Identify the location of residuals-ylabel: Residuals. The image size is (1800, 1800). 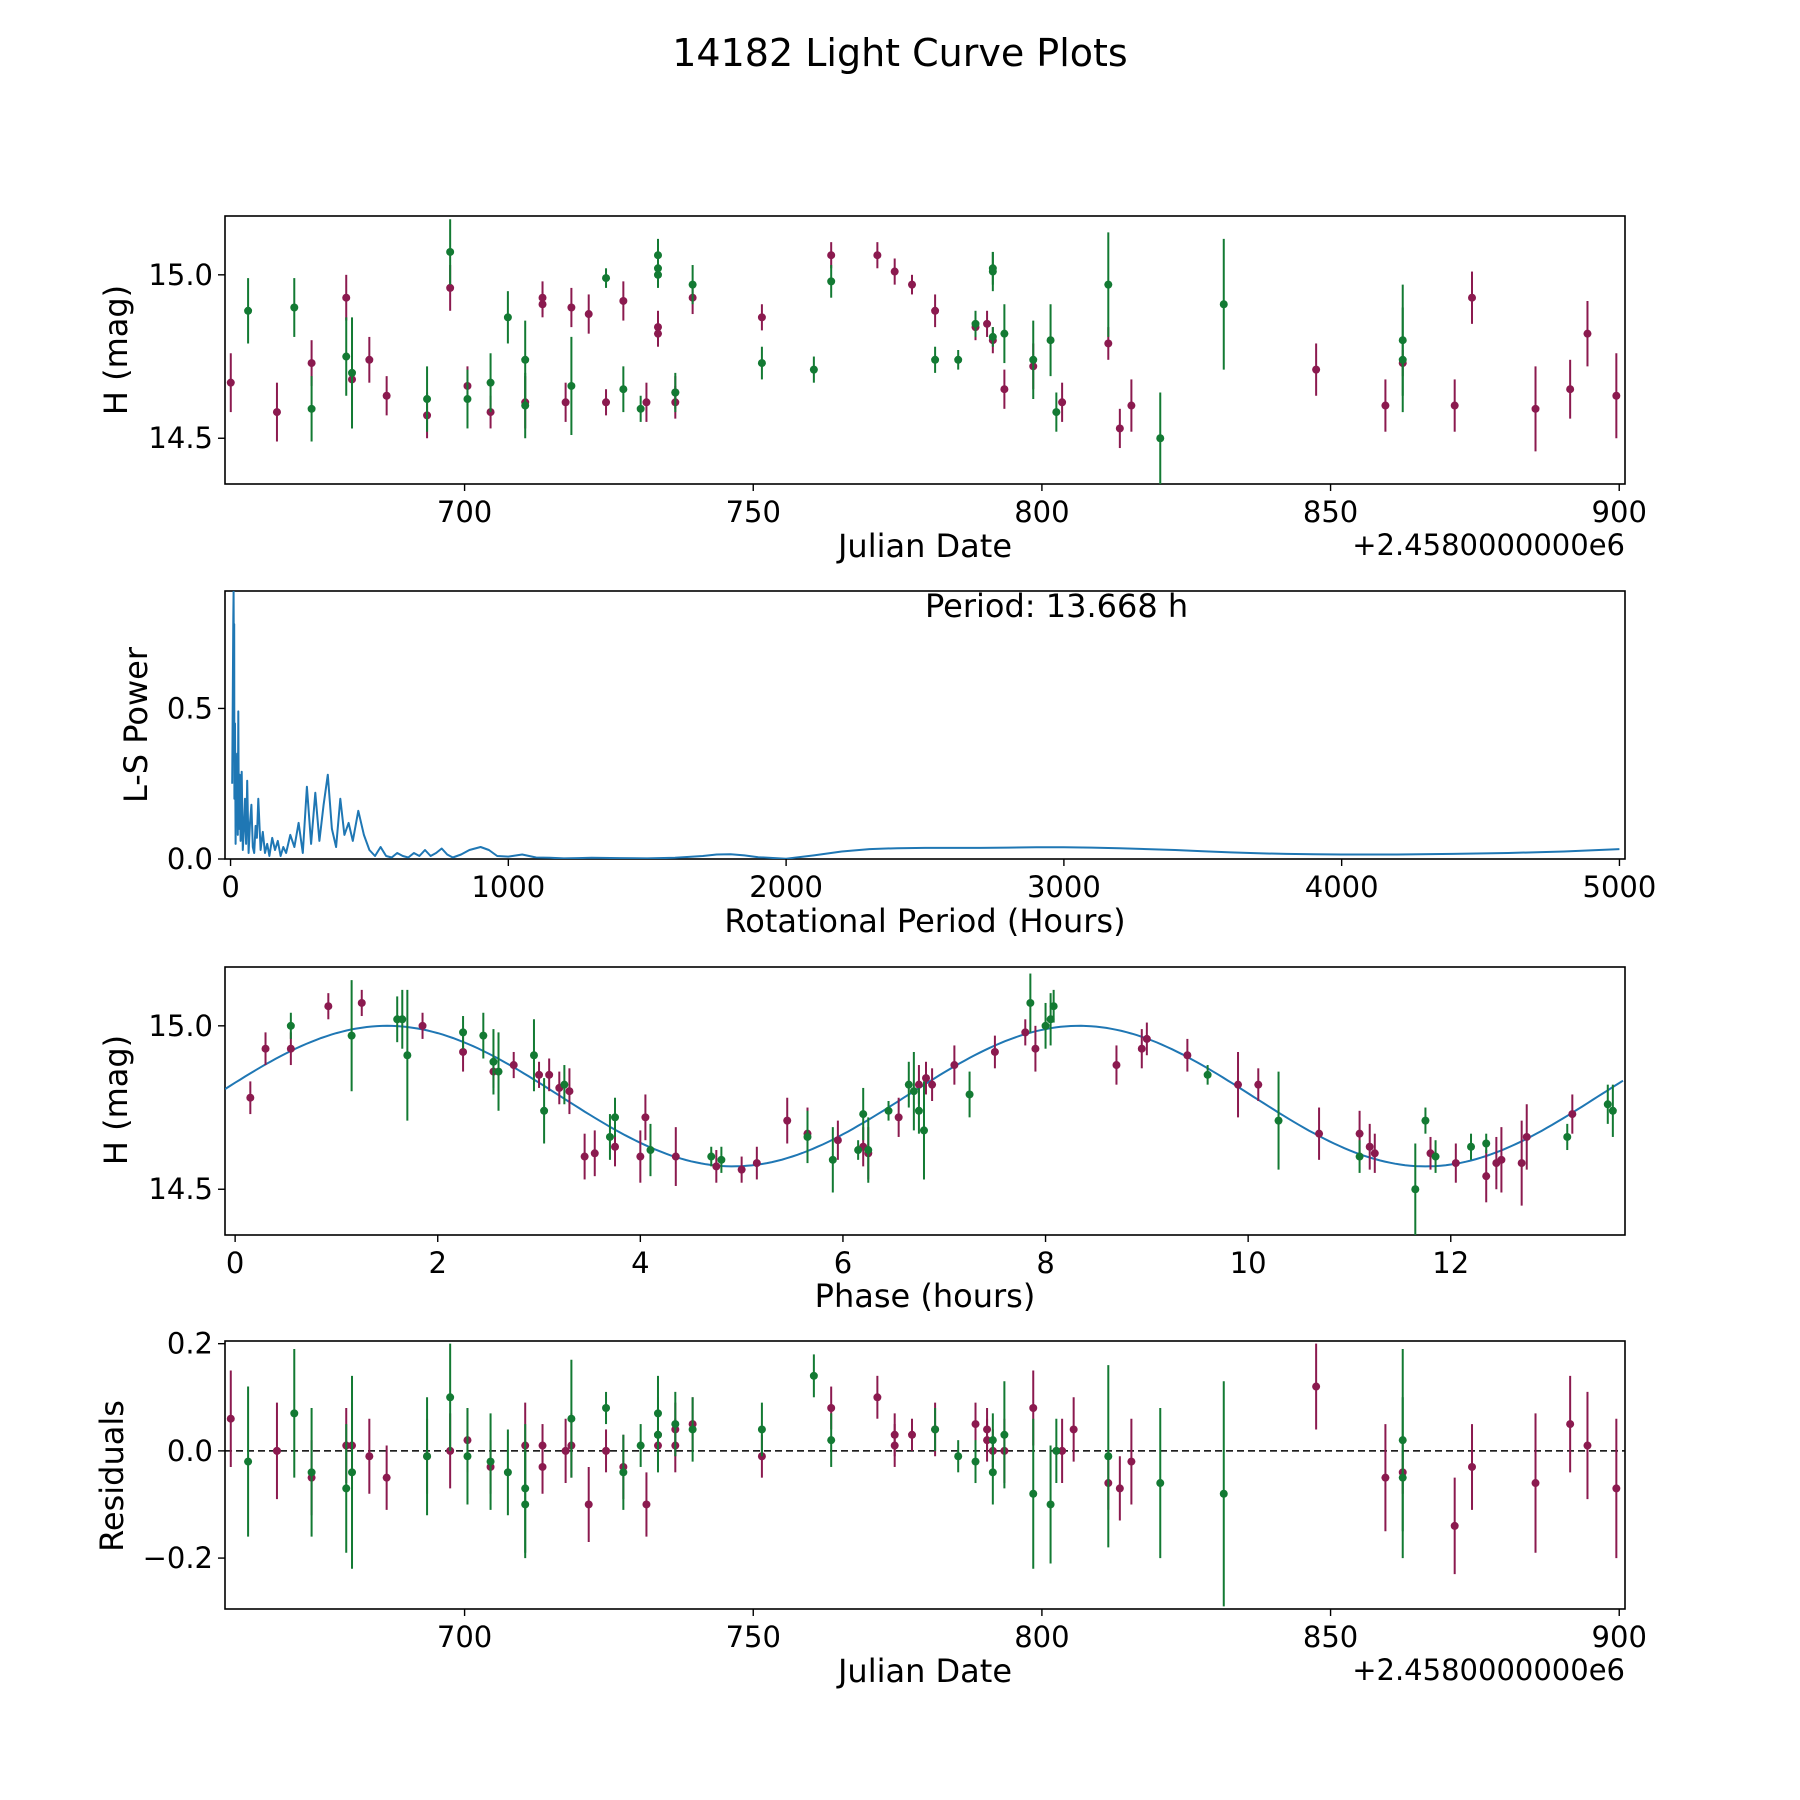
(112, 1476).